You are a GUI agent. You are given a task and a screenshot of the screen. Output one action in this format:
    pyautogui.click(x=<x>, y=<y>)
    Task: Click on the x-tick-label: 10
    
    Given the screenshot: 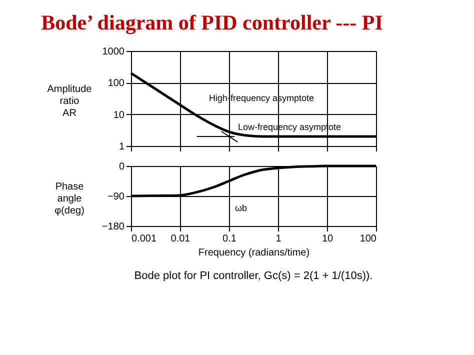 What is the action you would take?
    pyautogui.click(x=328, y=239)
    